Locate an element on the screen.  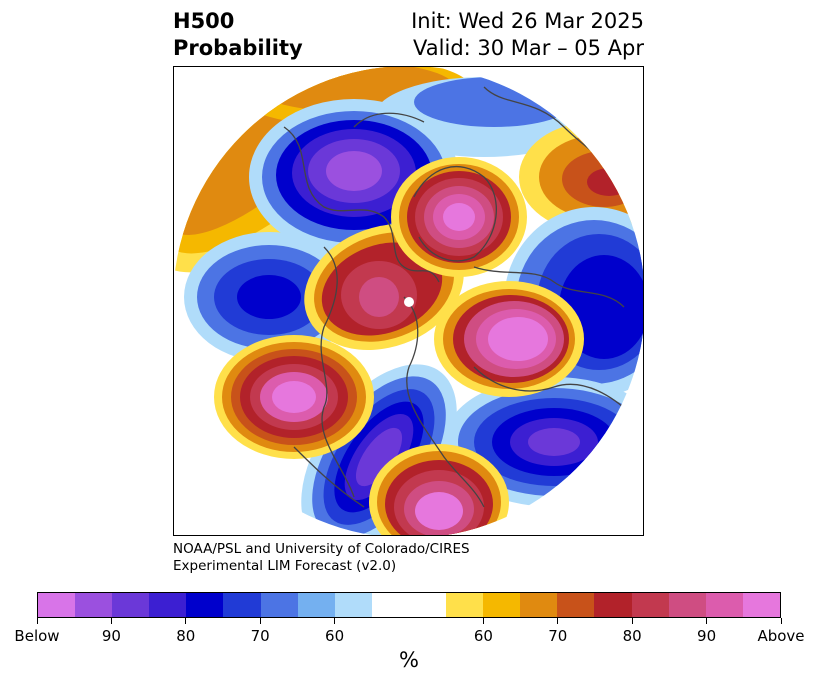
north-pole-marker is located at coordinates (409, 302).